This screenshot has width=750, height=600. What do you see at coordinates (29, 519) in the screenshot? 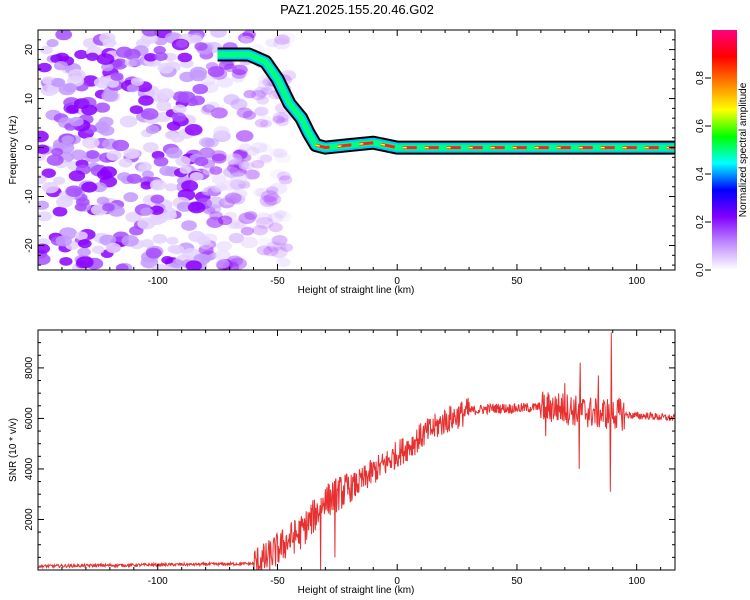
I see `y-tick-label: 2000` at bounding box center [29, 519].